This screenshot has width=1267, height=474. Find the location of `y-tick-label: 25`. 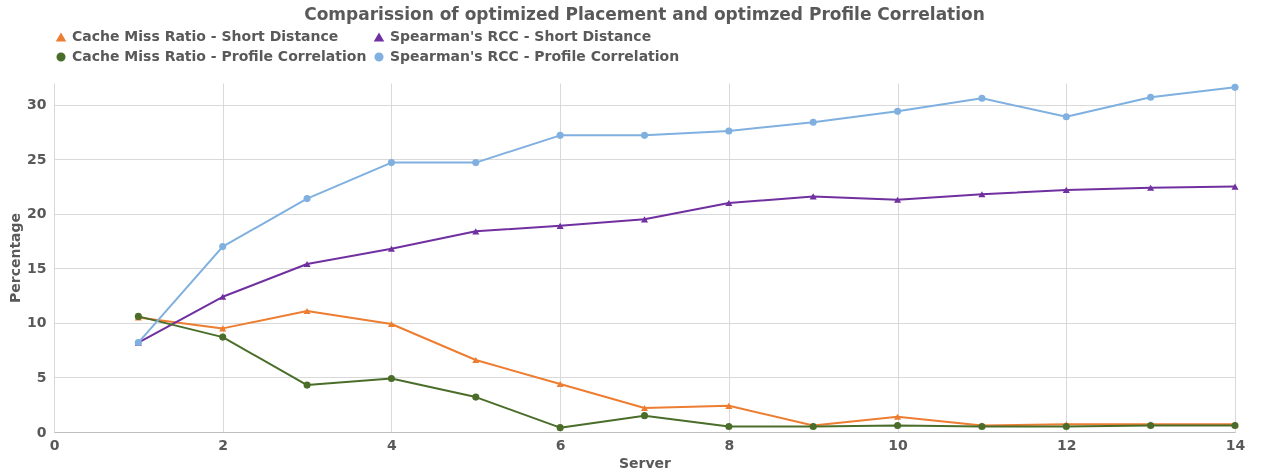

y-tick-label: 25 is located at coordinates (37, 158).